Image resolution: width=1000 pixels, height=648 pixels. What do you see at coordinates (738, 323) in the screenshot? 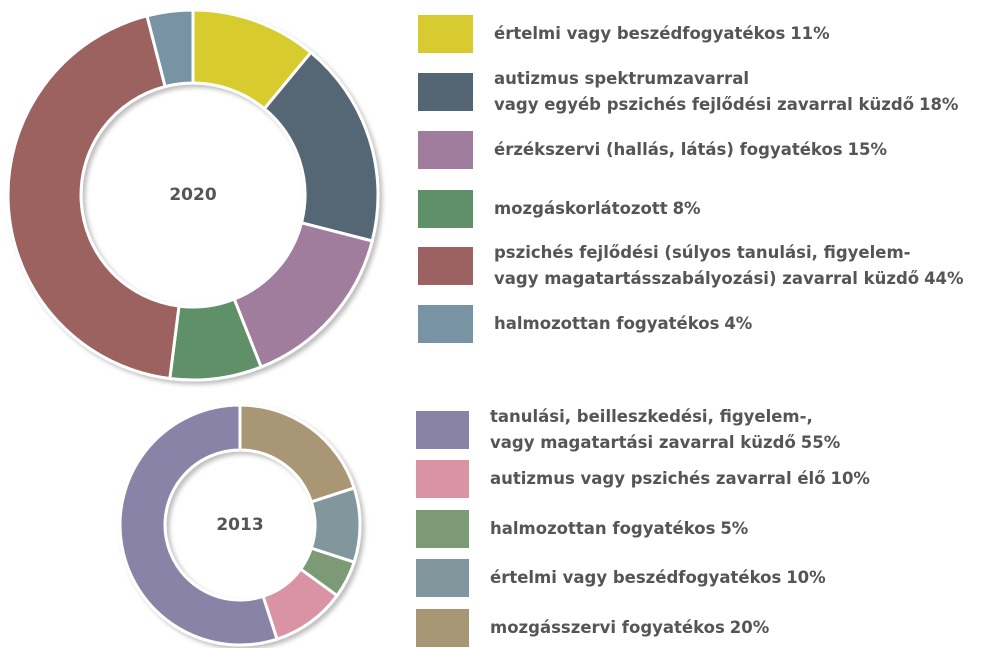
I see `legend-value: 4%` at bounding box center [738, 323].